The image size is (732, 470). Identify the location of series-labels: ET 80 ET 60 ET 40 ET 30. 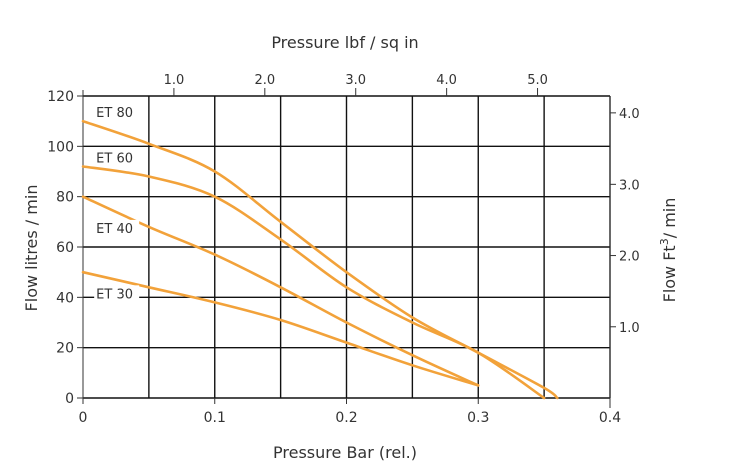
(117, 203).